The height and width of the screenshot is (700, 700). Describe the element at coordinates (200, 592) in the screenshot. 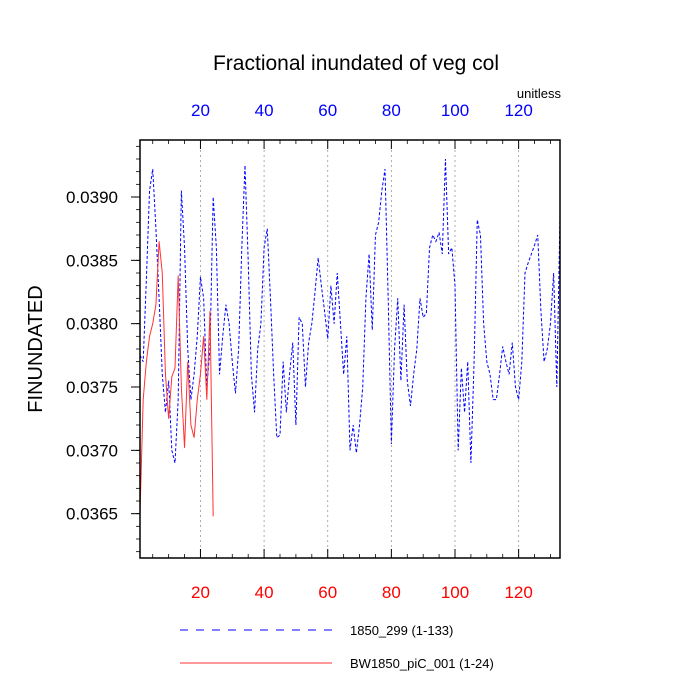

I see `x-tick-label-bottom: 20` at that location.